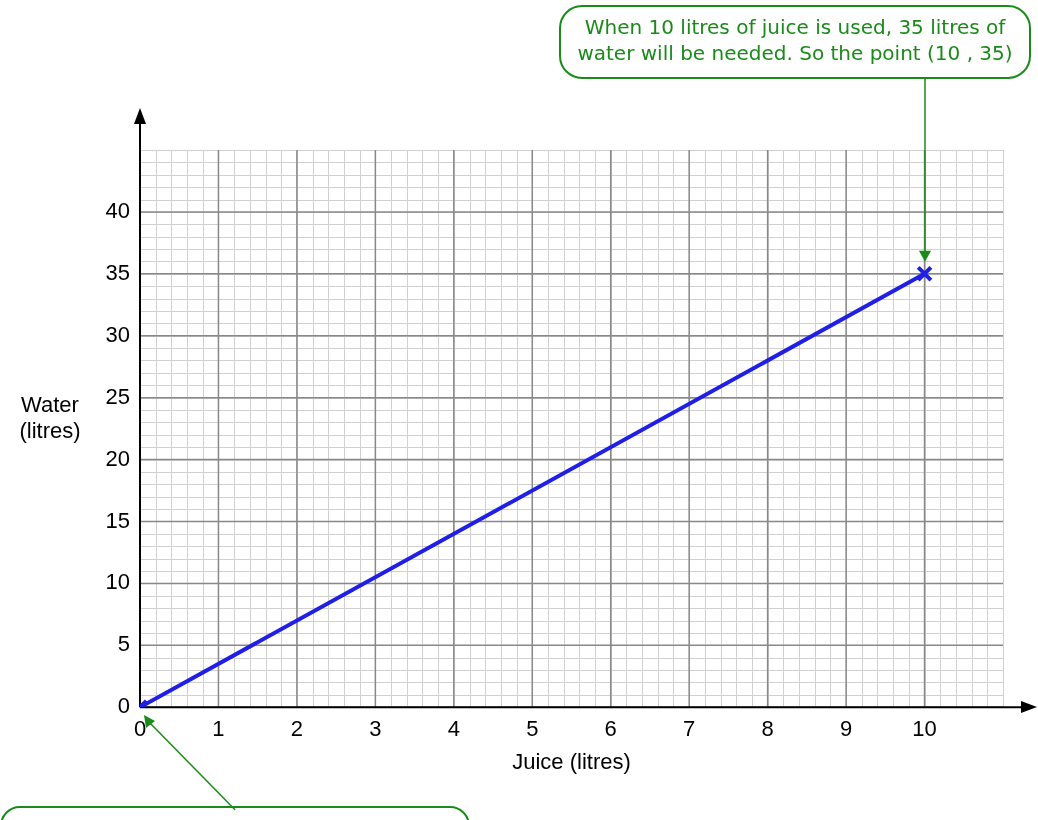 Image resolution: width=1038 pixels, height=820 pixels. I want to click on y-tick-label: 25, so click(117, 396).